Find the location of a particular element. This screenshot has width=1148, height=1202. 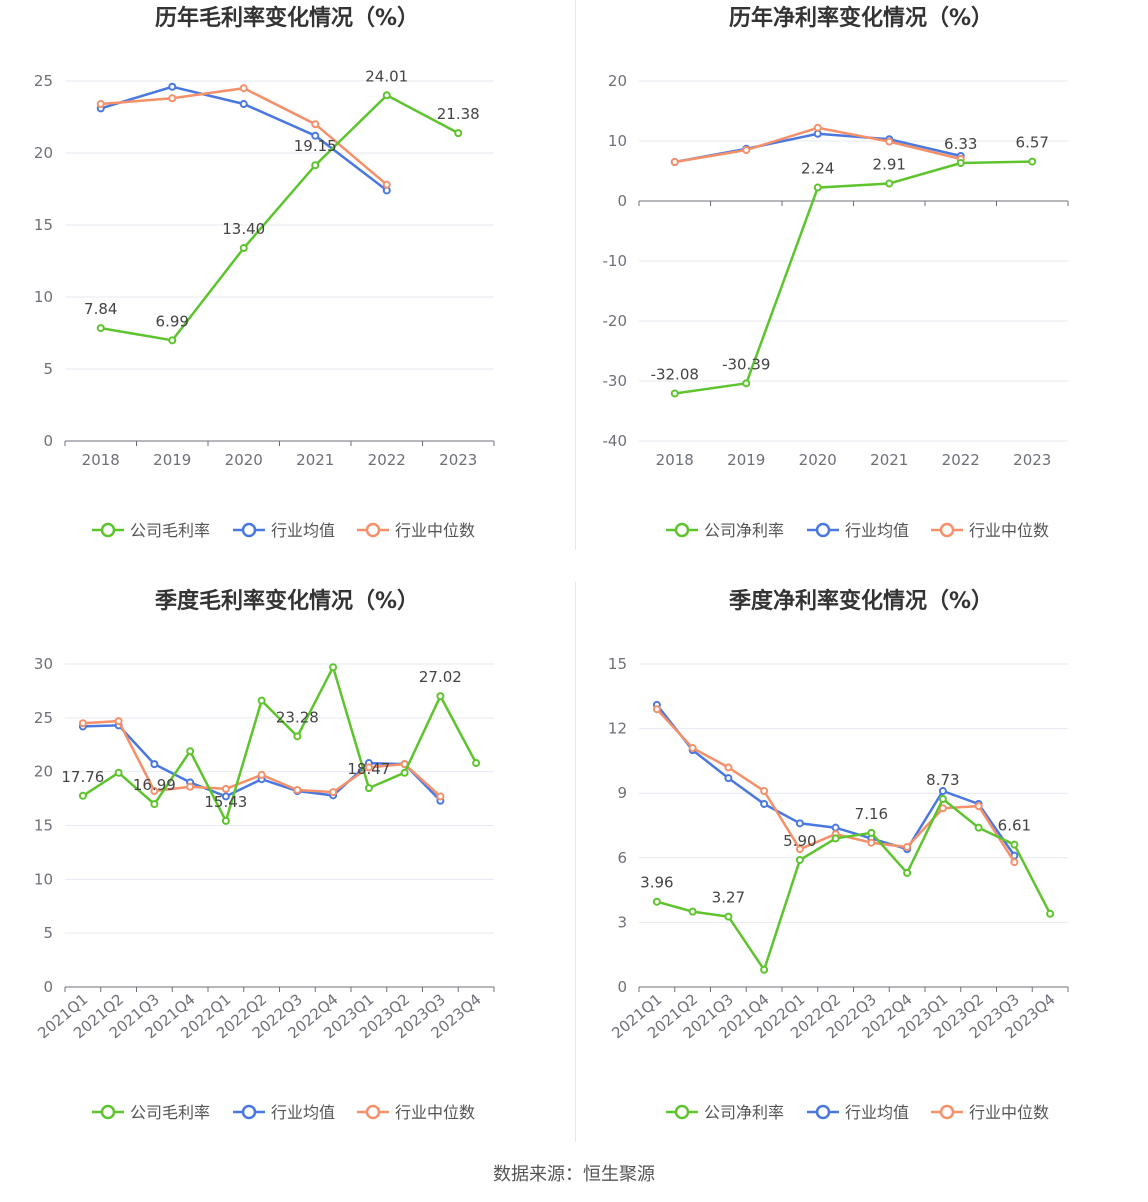

data-label: 19.15 is located at coordinates (315, 146).